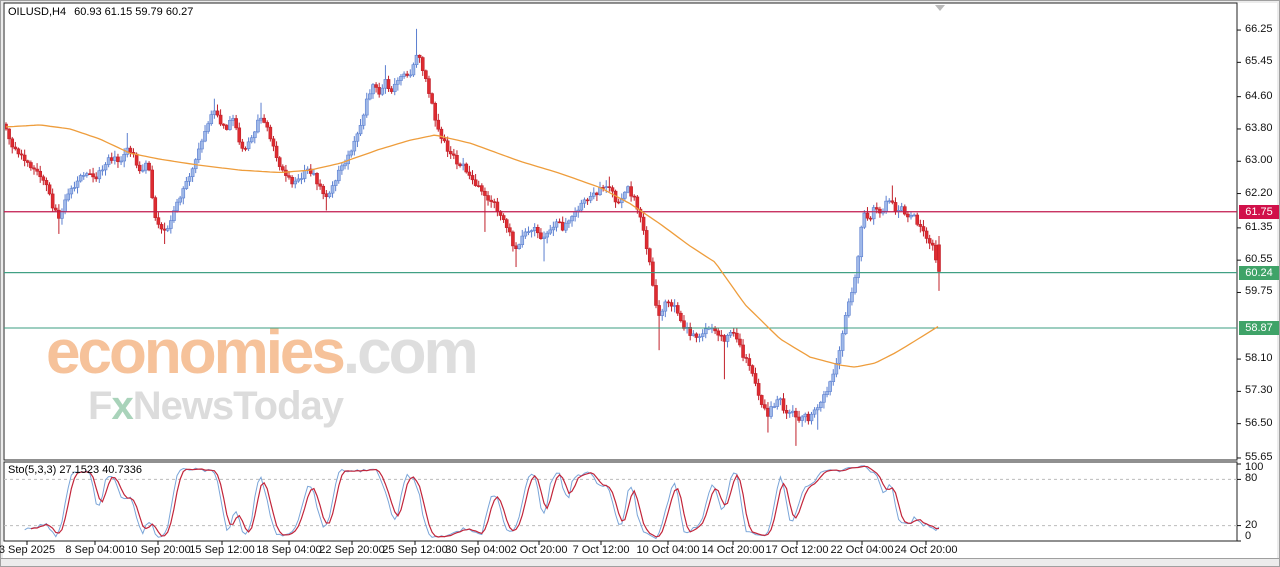 Image resolution: width=1280 pixels, height=567 pixels. What do you see at coordinates (539, 550) in the screenshot?
I see `time-axis-label: 2 Oct 20:00` at bounding box center [539, 550].